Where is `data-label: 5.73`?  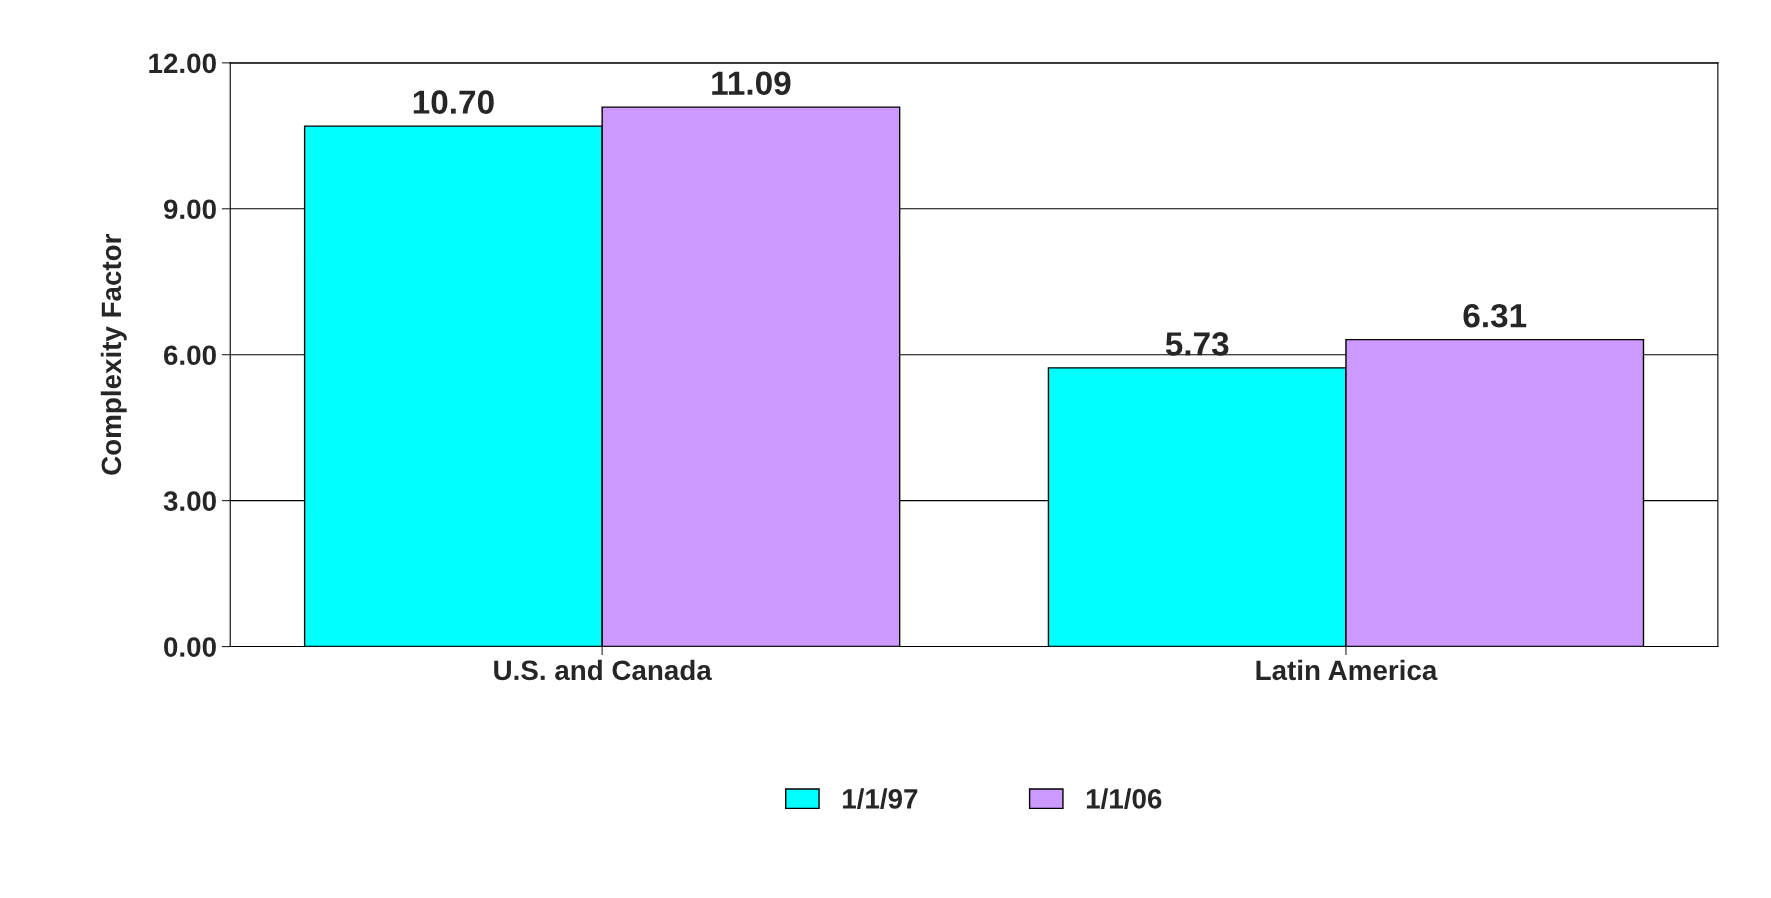 data-label: 5.73 is located at coordinates (1197, 344).